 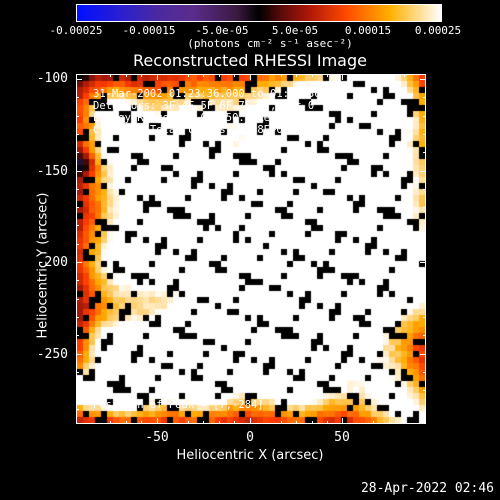 What do you see at coordinates (185, 118) in the screenshot?
I see `annotation-energy: Energy Range: 25.0 - 50.0 keV` at bounding box center [185, 118].